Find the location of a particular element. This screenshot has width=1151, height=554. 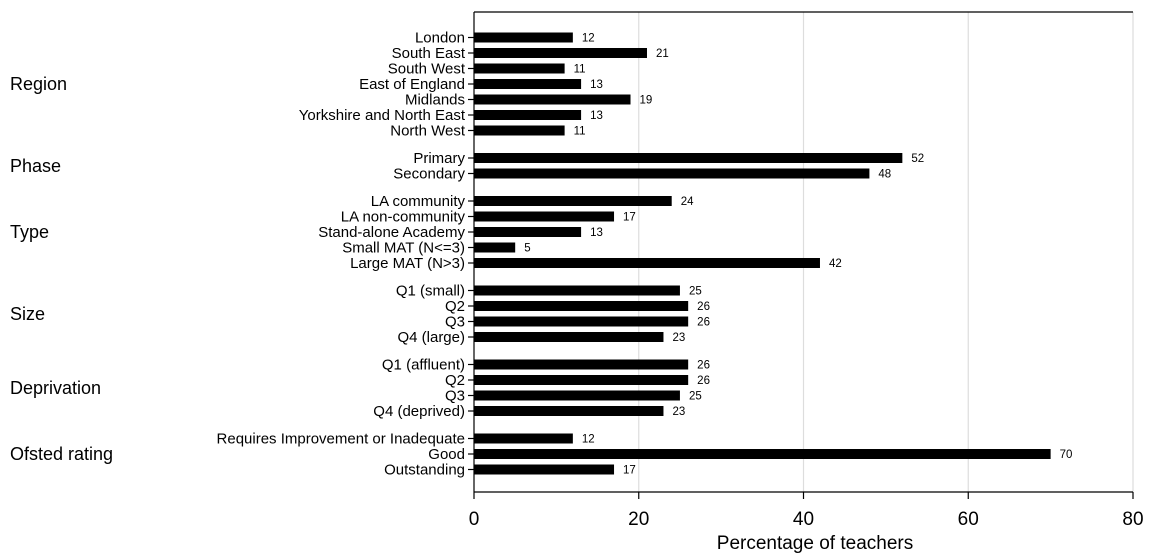

category-label: South East is located at coordinates (429, 53).